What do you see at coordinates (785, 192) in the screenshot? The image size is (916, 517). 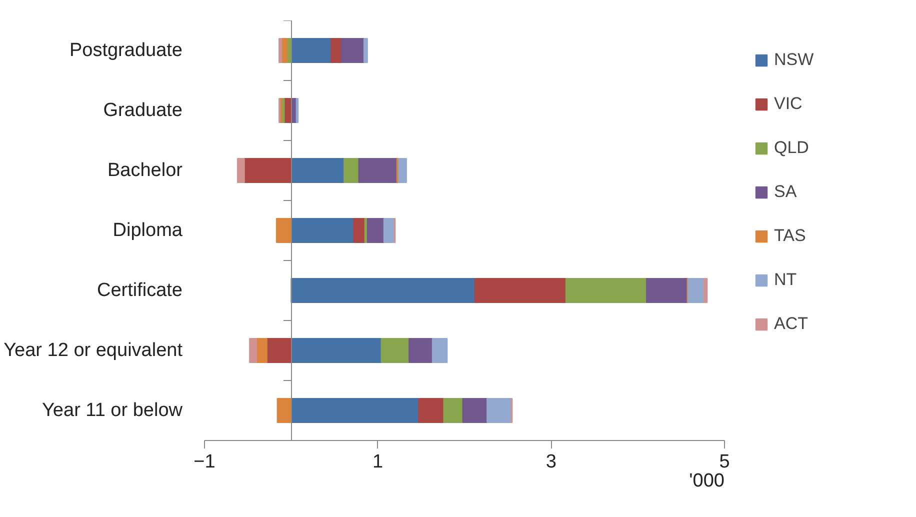 I see `legend-label: SA` at bounding box center [785, 192].